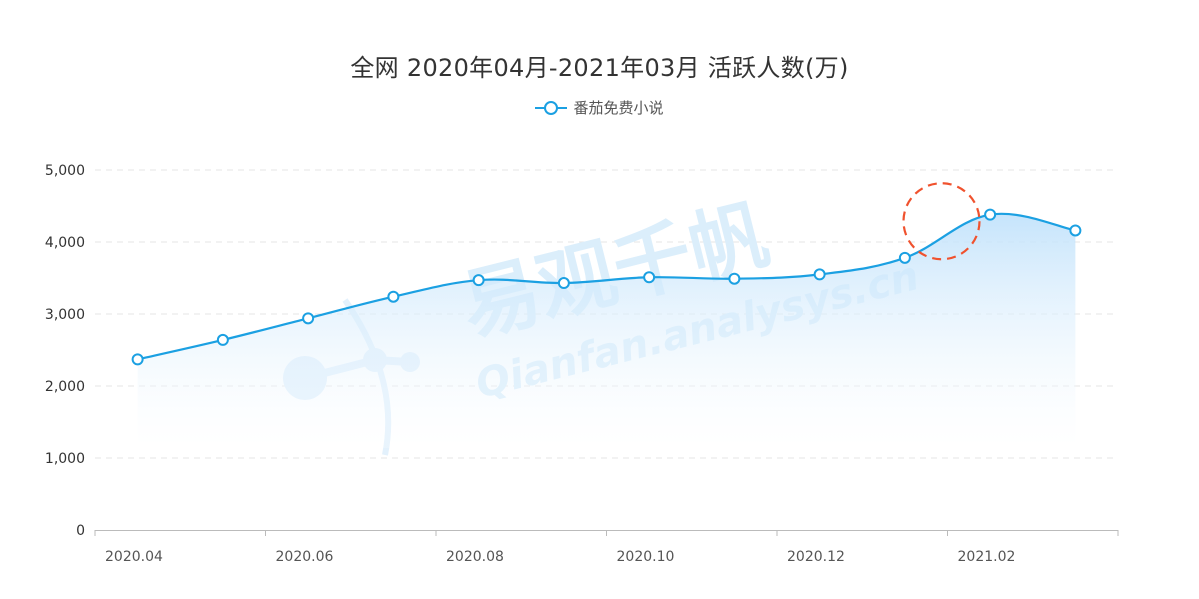  What do you see at coordinates (65, 171) in the screenshot?
I see `y-tick-label: 5,000` at bounding box center [65, 171].